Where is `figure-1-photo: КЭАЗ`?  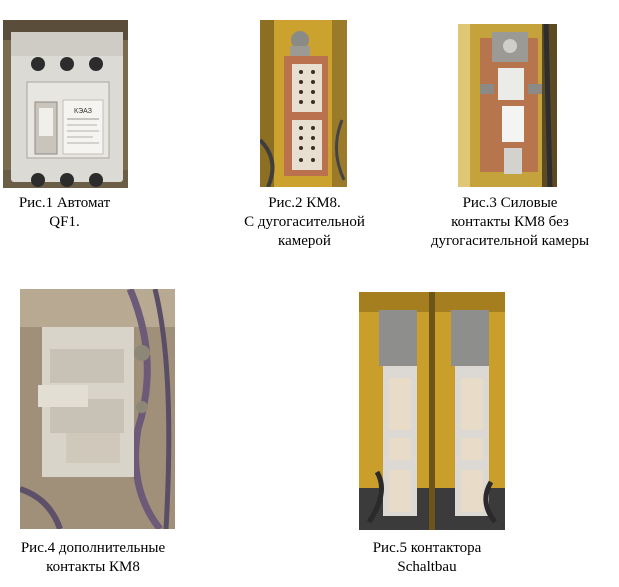 figure-1-photo: КЭАЗ is located at coordinates (65, 104).